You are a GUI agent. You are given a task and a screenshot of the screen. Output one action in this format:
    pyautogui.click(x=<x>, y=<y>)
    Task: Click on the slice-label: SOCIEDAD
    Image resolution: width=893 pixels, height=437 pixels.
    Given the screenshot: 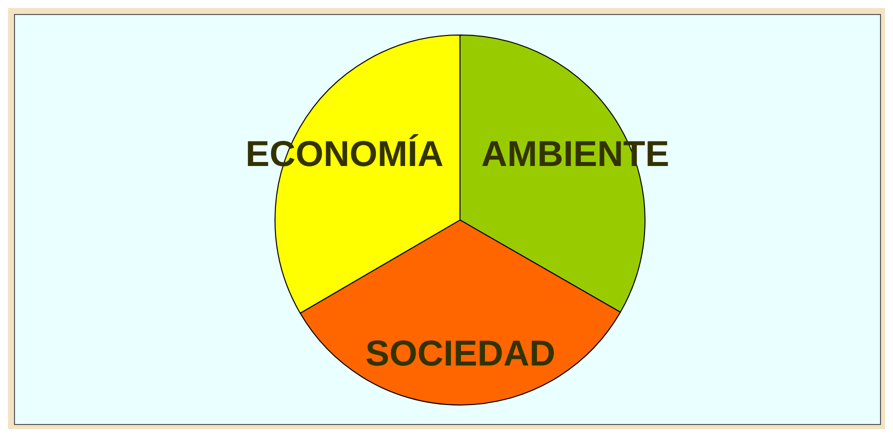 What is the action you would take?
    pyautogui.click(x=460, y=353)
    